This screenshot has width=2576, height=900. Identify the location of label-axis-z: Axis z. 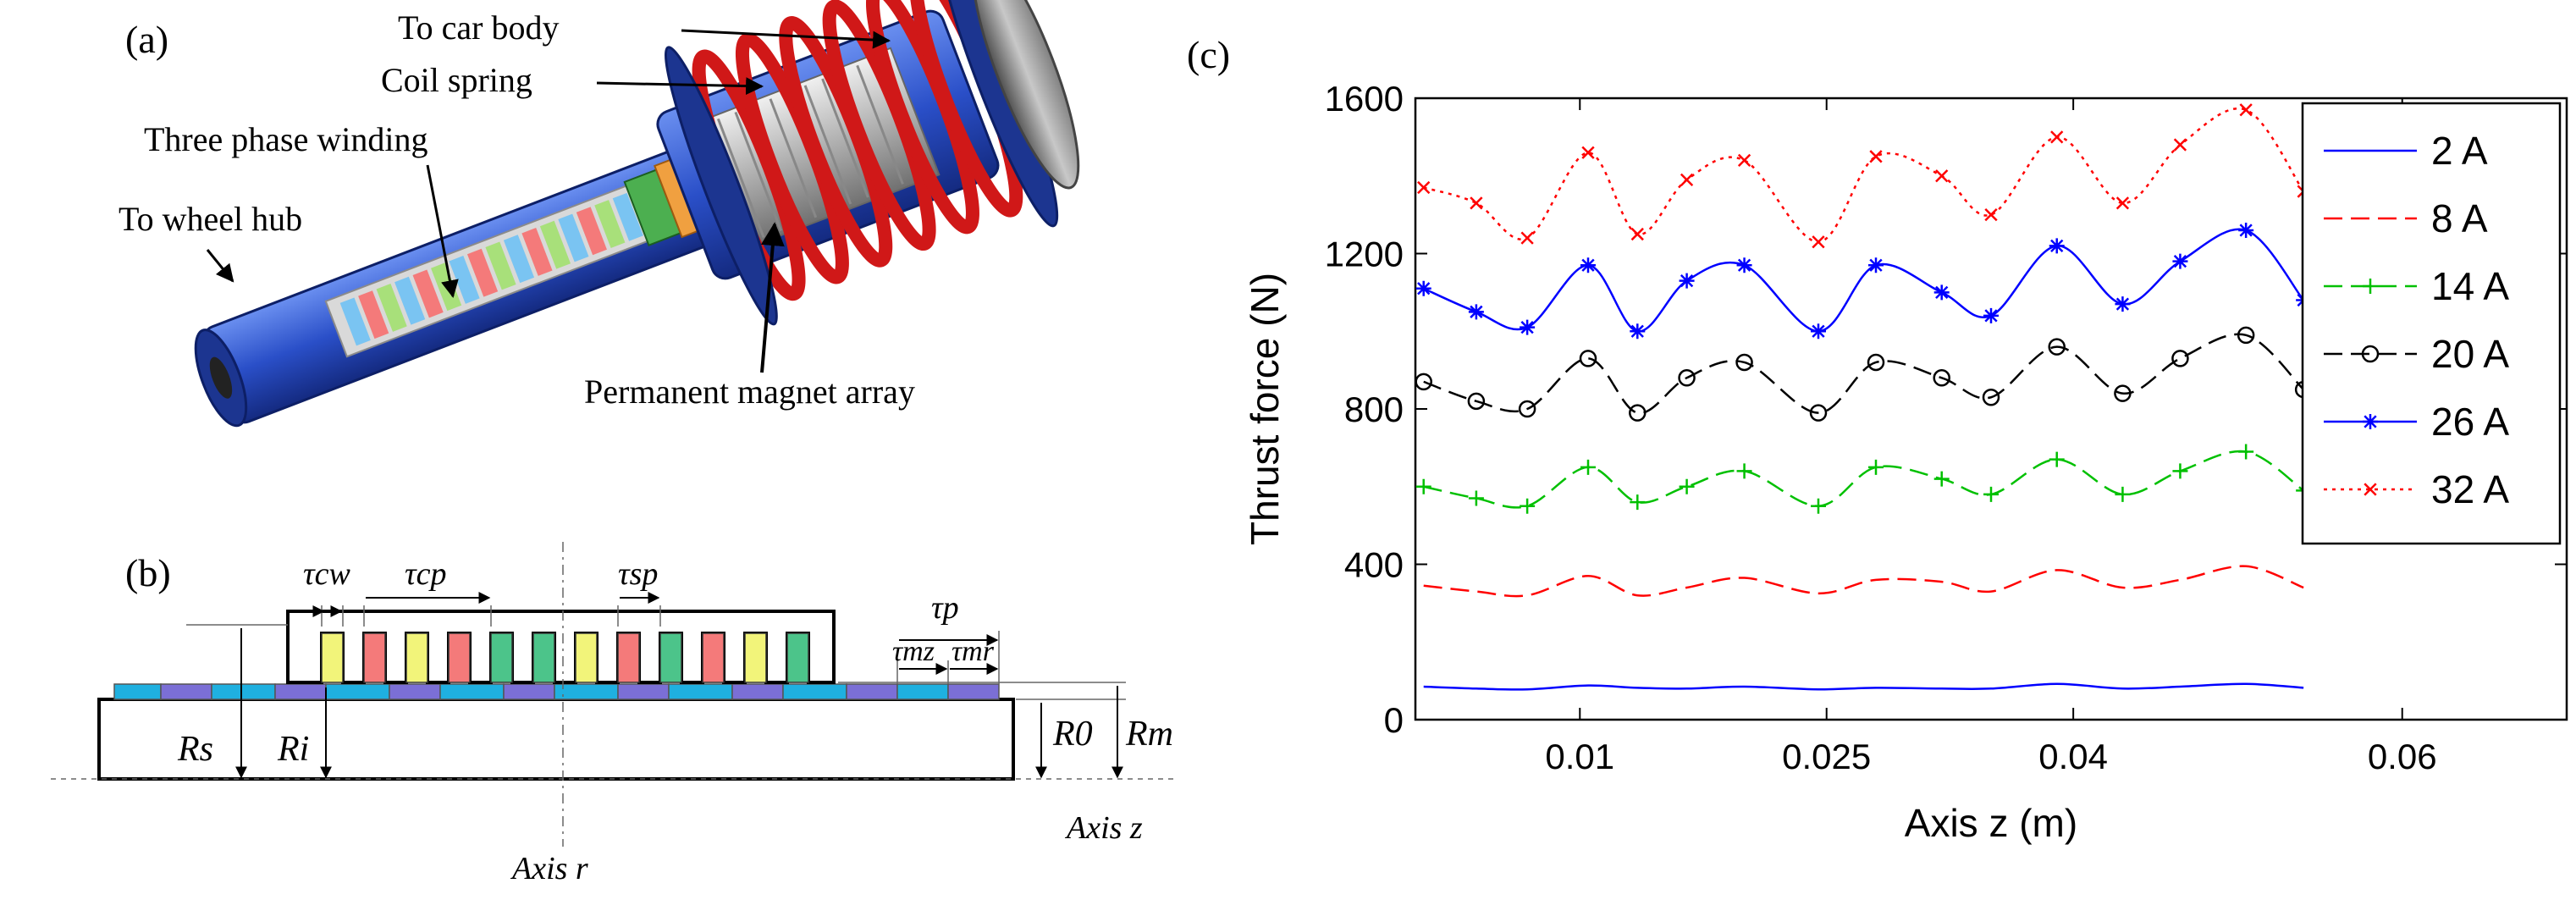
(1103, 828).